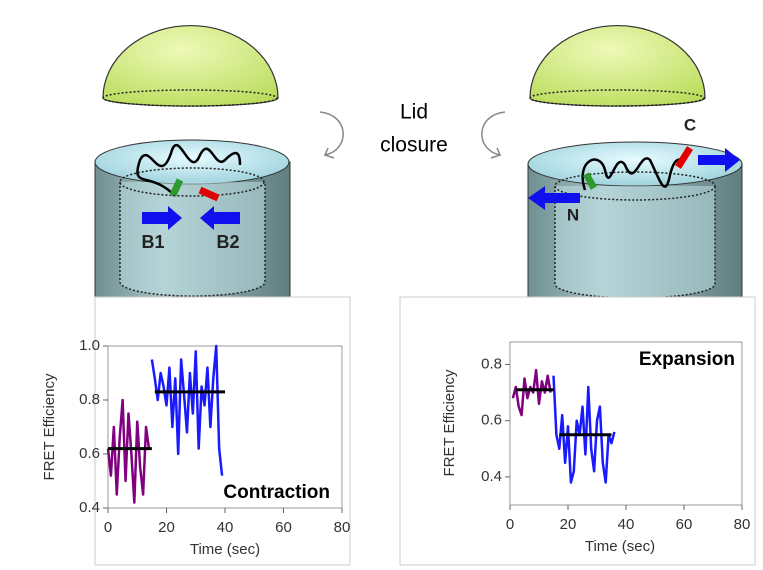  What do you see at coordinates (690, 124) in the screenshot?
I see `label: C` at bounding box center [690, 124].